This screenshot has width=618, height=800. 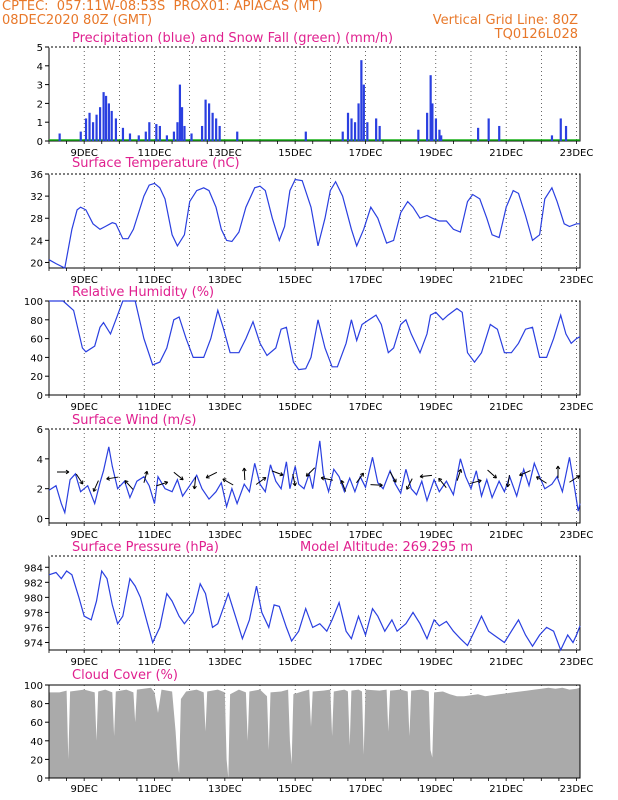 What do you see at coordinates (386, 547) in the screenshot?
I see `panel-annotation: Model Altitude: 269.295 m` at bounding box center [386, 547].